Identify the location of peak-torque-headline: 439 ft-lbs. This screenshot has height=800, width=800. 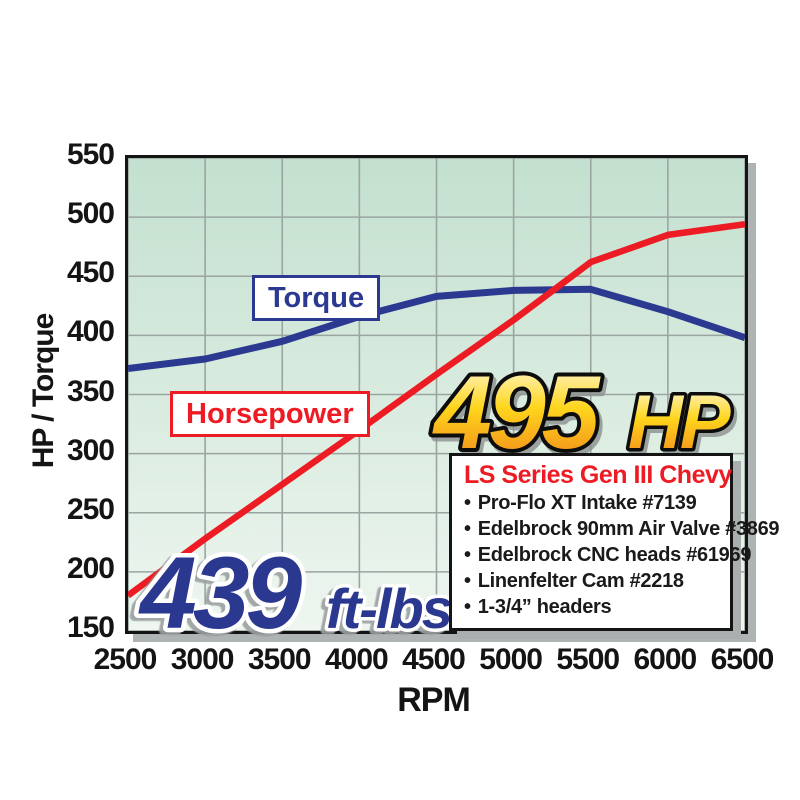
(296, 593).